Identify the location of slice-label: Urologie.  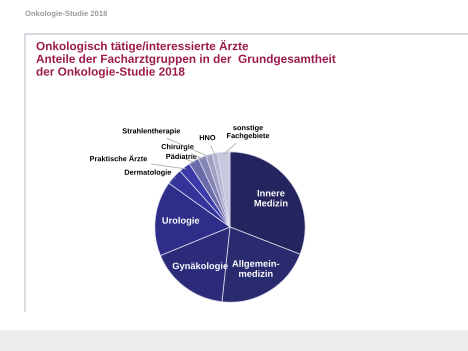
(181, 221).